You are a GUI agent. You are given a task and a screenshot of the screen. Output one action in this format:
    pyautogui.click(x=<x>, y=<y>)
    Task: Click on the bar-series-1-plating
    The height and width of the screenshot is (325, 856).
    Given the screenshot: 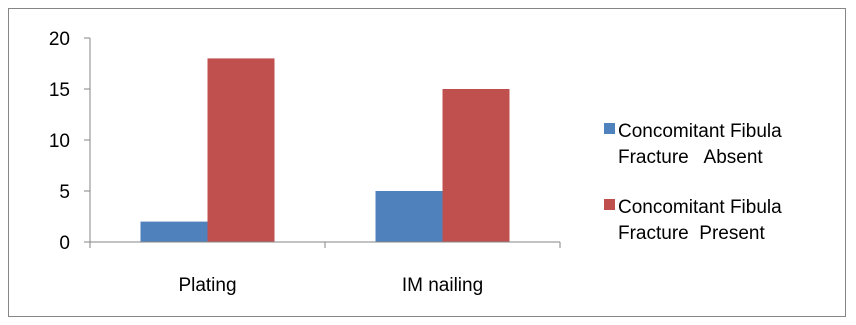 What is the action you would take?
    pyautogui.click(x=241, y=150)
    